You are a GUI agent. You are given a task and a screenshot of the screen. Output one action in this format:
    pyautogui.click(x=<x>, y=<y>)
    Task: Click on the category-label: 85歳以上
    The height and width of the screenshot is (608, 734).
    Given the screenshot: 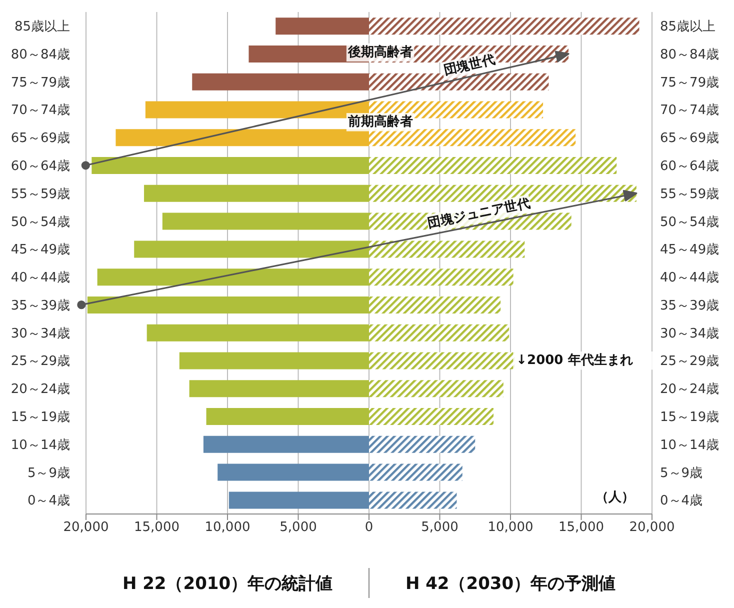 What is the action you would take?
    pyautogui.click(x=42, y=27)
    